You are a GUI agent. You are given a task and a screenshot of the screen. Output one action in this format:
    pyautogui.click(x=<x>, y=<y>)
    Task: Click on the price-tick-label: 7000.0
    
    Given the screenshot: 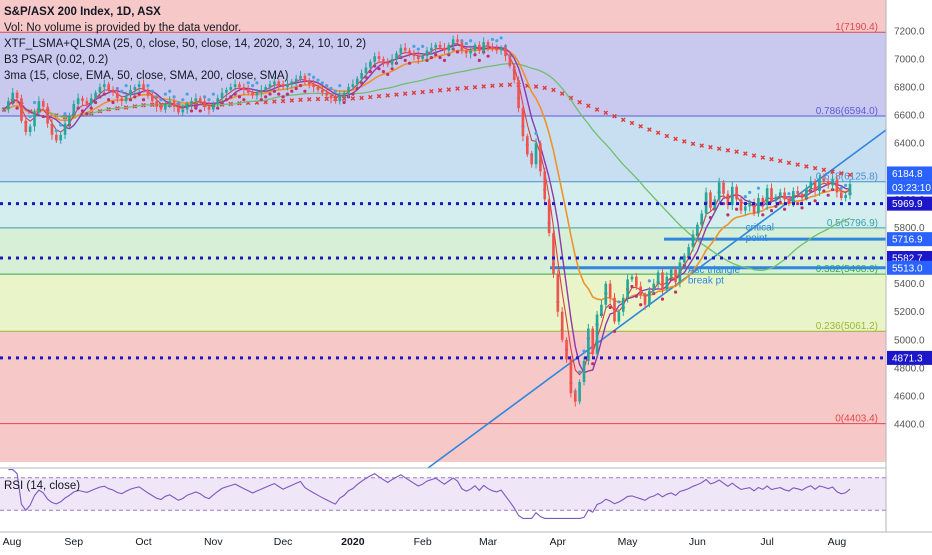 What is the action you would take?
    pyautogui.click(x=909, y=59)
    